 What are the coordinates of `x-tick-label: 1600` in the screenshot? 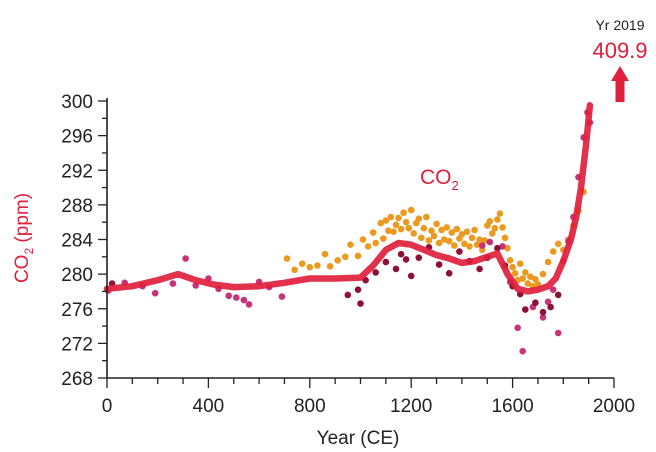 It's located at (512, 406).